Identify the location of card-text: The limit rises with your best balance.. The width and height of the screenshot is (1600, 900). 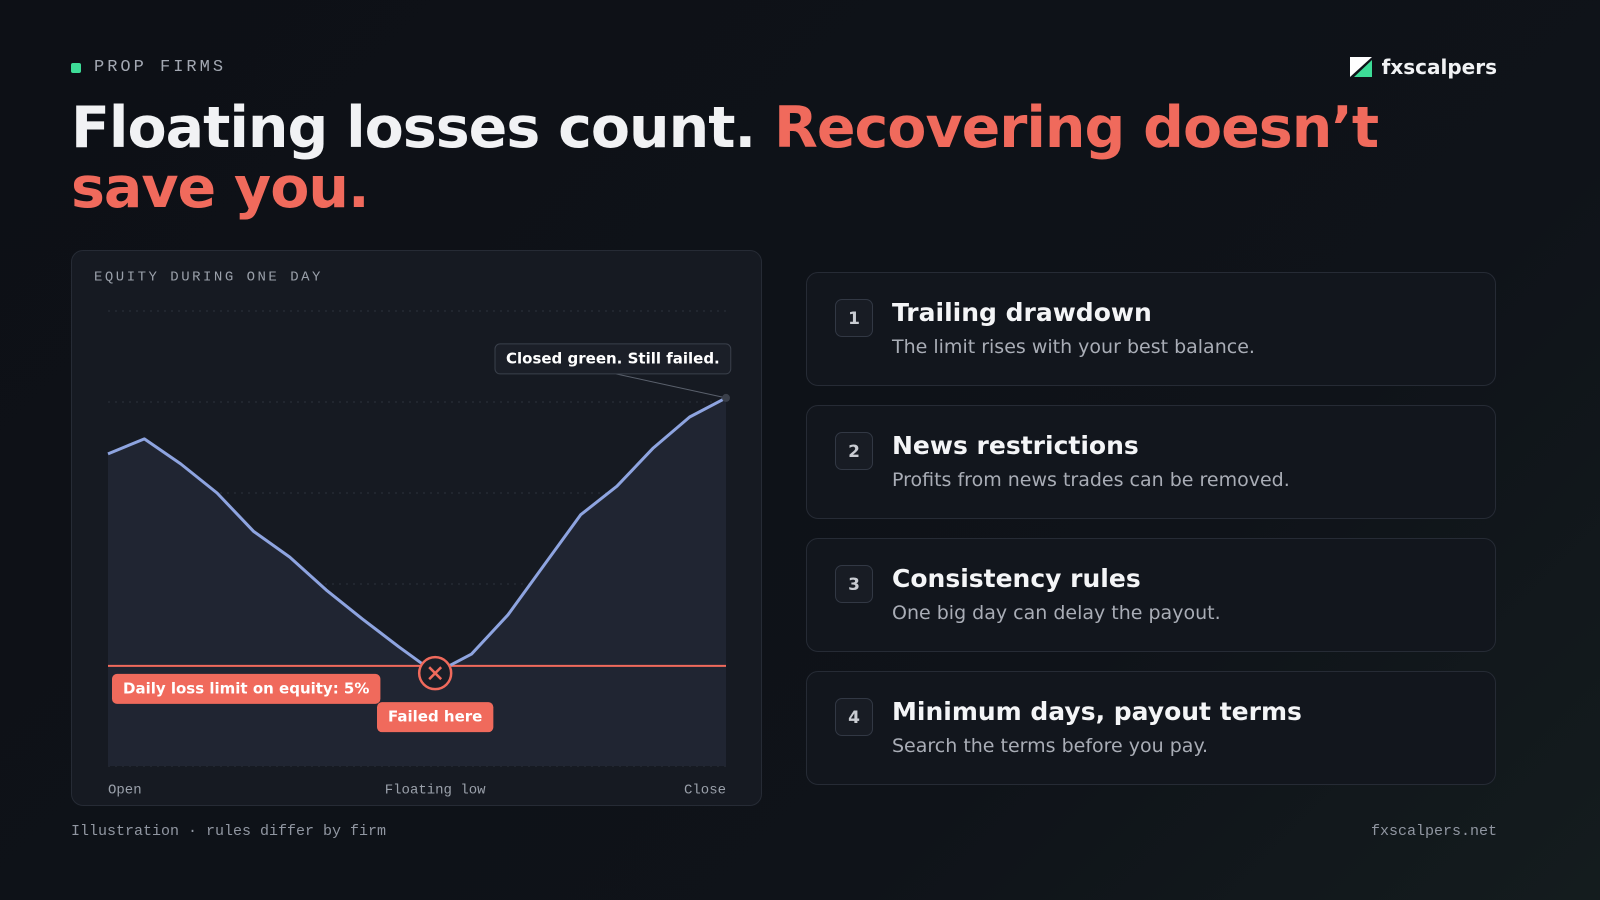
(1073, 347).